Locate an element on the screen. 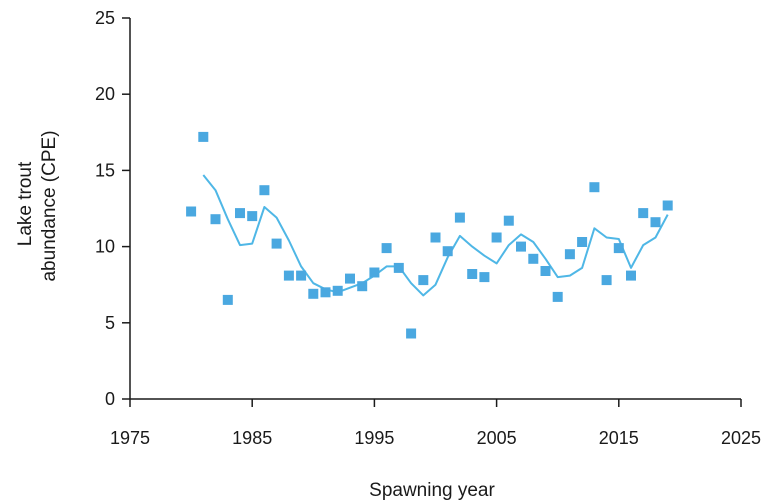  data-point-2005 is located at coordinates (496, 237).